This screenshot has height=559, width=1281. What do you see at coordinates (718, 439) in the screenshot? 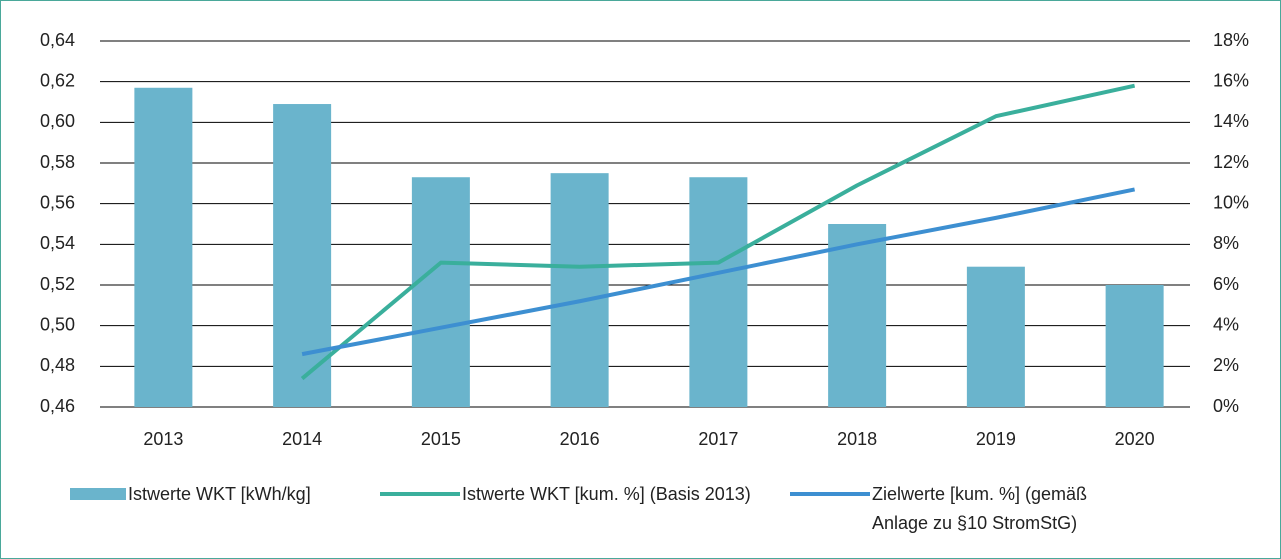
I see `x-tick-label: 2017` at bounding box center [718, 439].